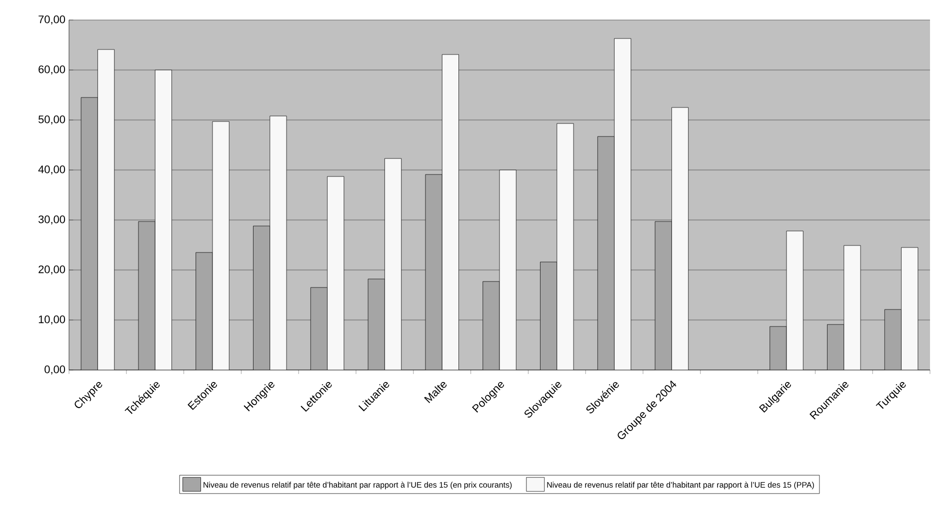 This screenshot has width=932, height=522. Describe the element at coordinates (55, 370) in the screenshot. I see `y-tick-label: 0,00` at that location.